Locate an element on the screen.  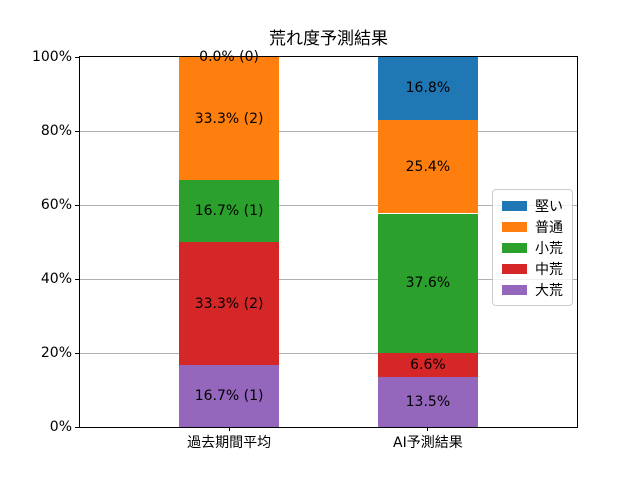
legend-label: 小荒 is located at coordinates (549, 248).